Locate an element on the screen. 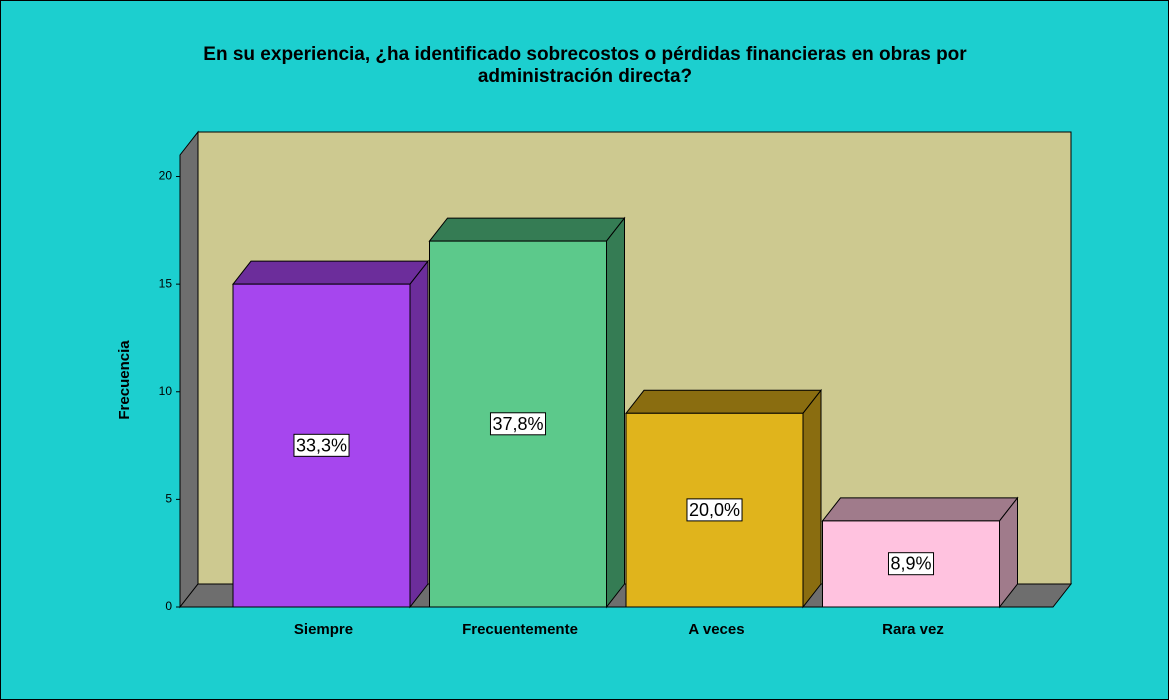  x-tick-label: A veces is located at coordinates (716, 629).